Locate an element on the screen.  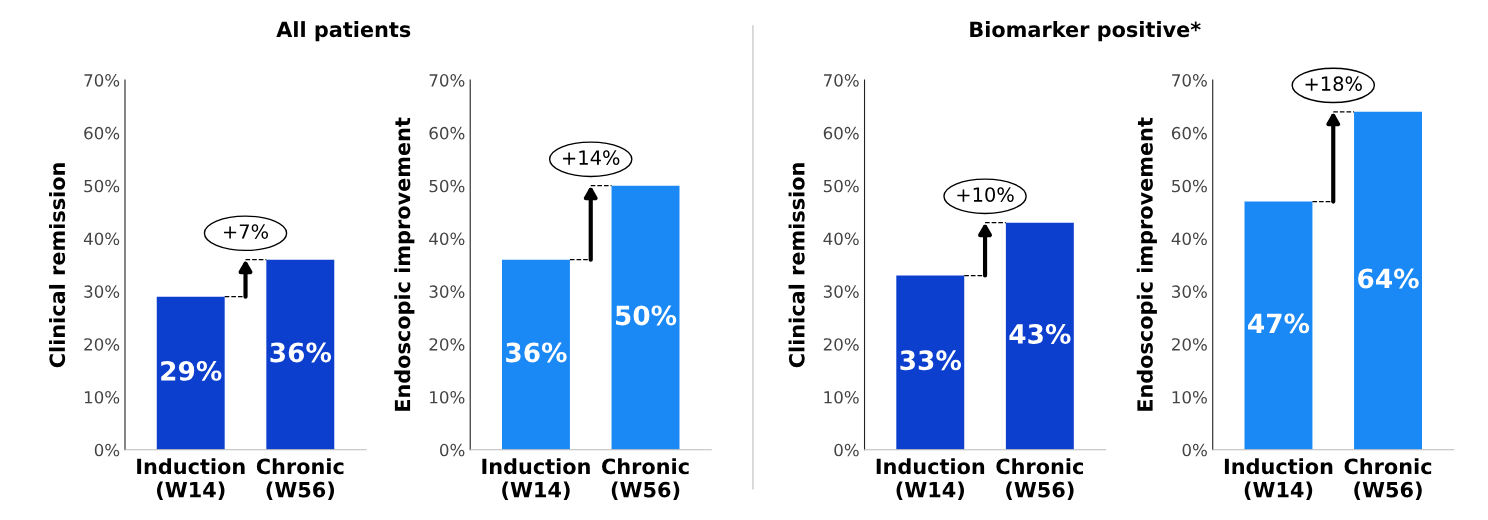
chart-title: Biomarker positive* is located at coordinates (1085, 31).